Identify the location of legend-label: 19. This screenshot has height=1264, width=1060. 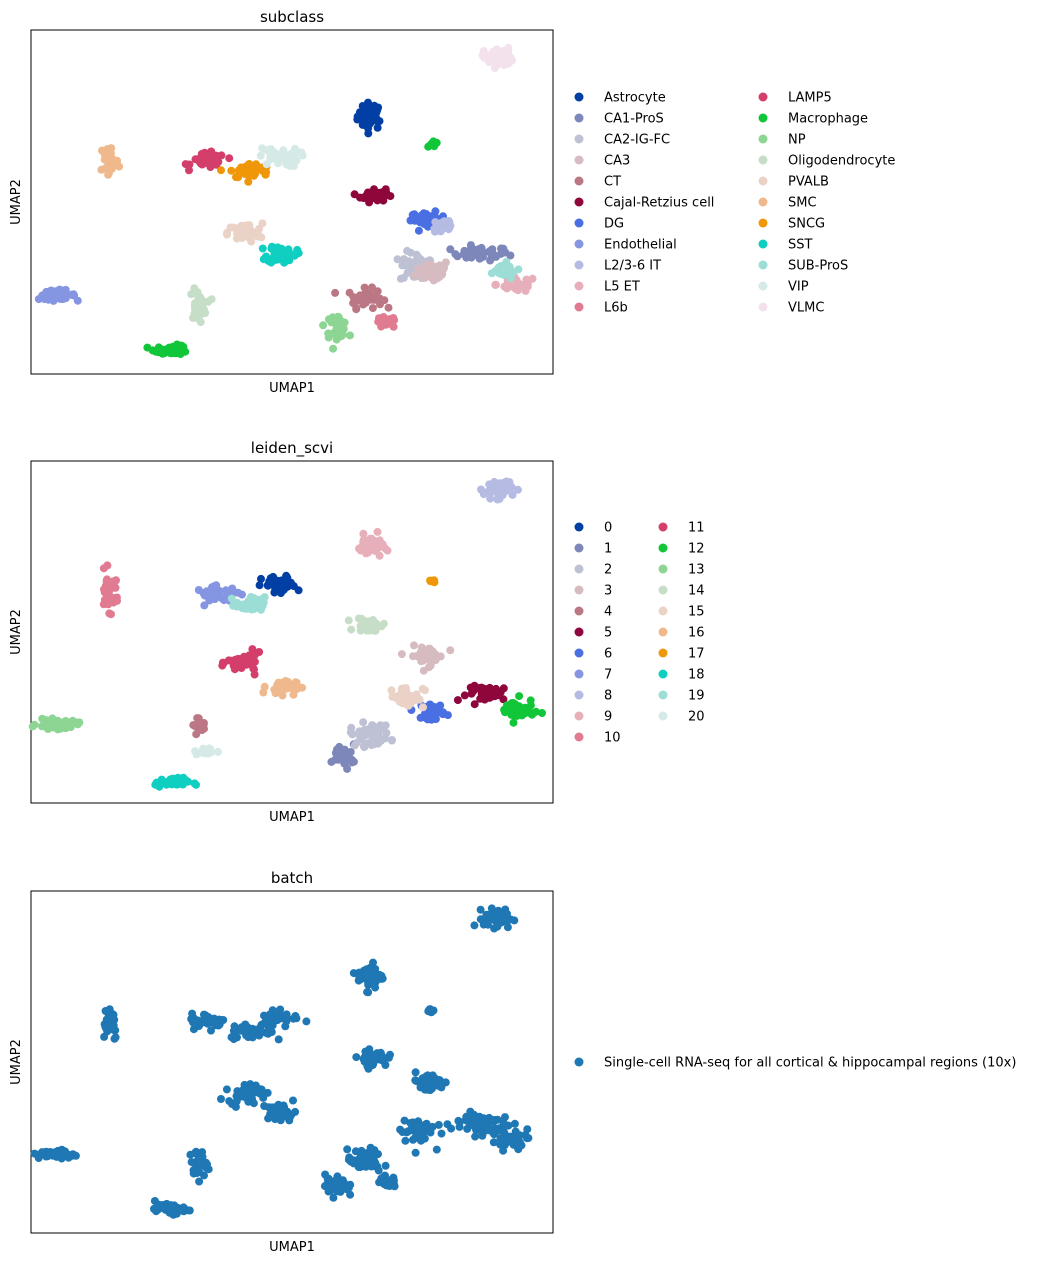
(696, 696).